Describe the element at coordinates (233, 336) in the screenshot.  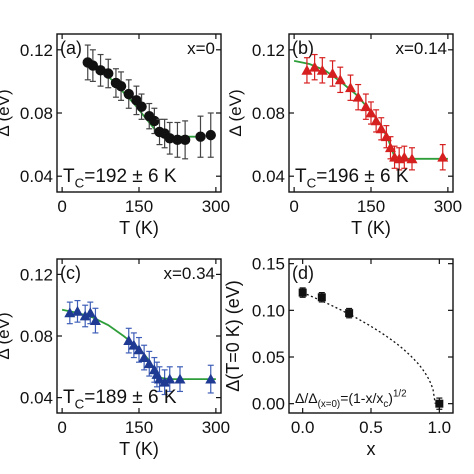
I see `y-axis-label: Δ(T=0 K) (eV)` at that location.